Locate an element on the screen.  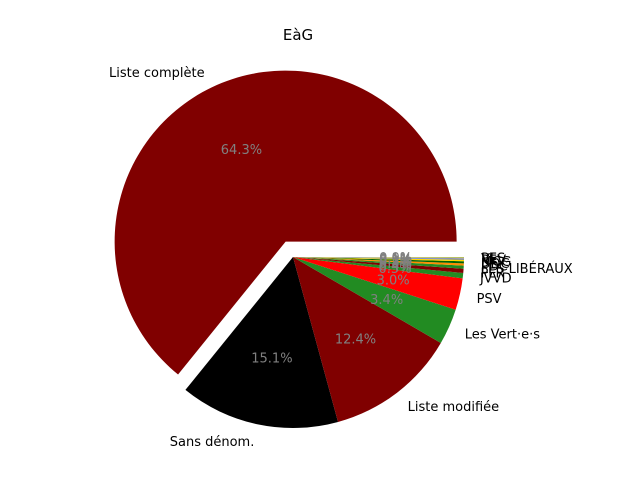
category-label-liste-modifiee: Liste modifiée is located at coordinates (454, 407).